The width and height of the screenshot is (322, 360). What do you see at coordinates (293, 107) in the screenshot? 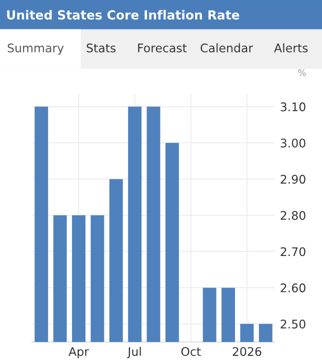
I see `y-tick-label: 3.10` at bounding box center [293, 107].